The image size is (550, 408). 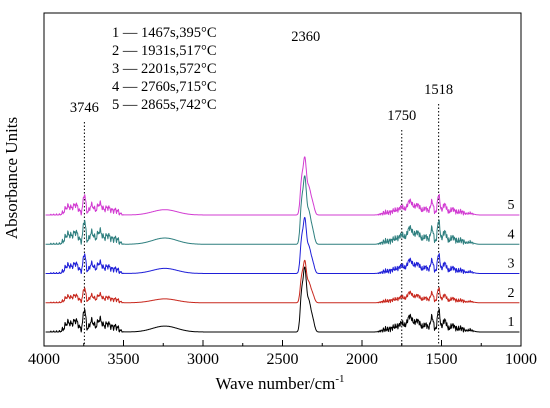 I want to click on legend-entry-4: 4 — 2760s,715°C, so click(x=164, y=87).